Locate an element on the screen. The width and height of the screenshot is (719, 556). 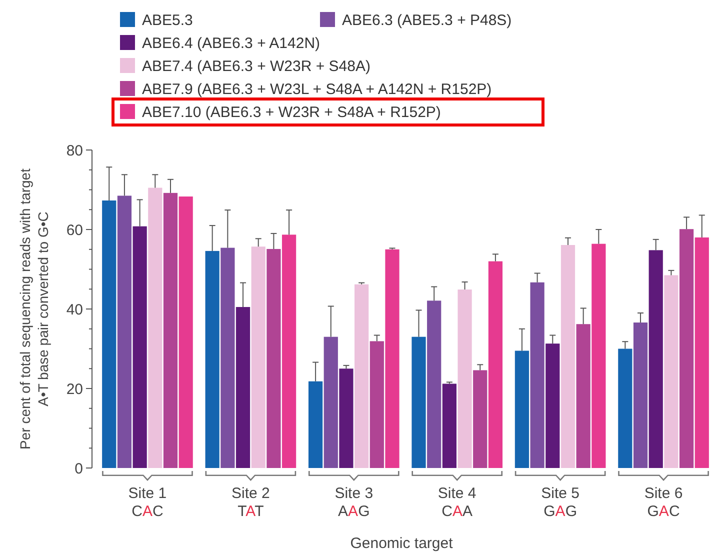
y-tick-label: 20 is located at coordinates (74, 389).